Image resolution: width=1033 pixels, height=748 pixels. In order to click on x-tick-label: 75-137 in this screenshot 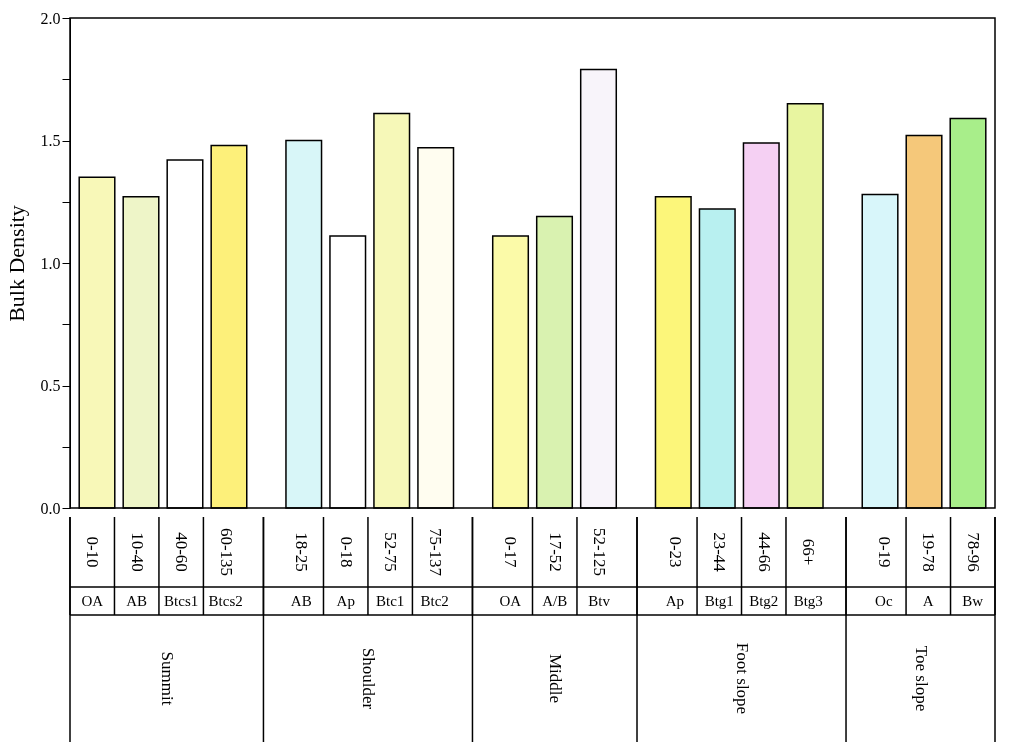, I will do `click(435, 552)`.